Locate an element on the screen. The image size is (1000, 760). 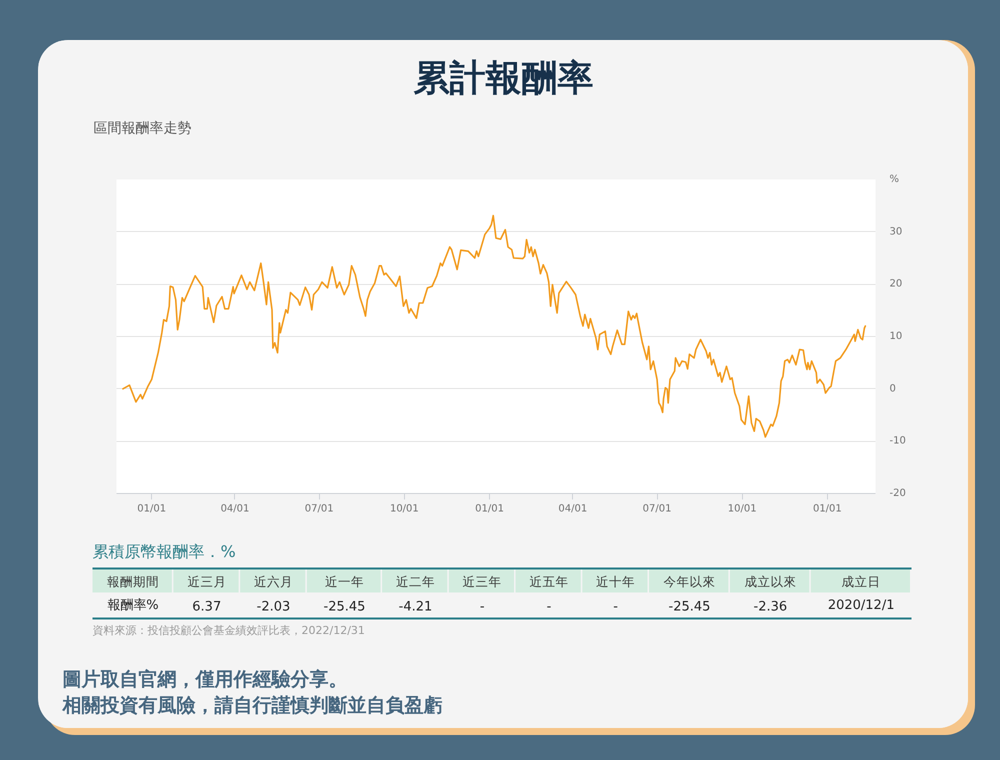
chart-title: 累計報酬率 is located at coordinates (504, 78).